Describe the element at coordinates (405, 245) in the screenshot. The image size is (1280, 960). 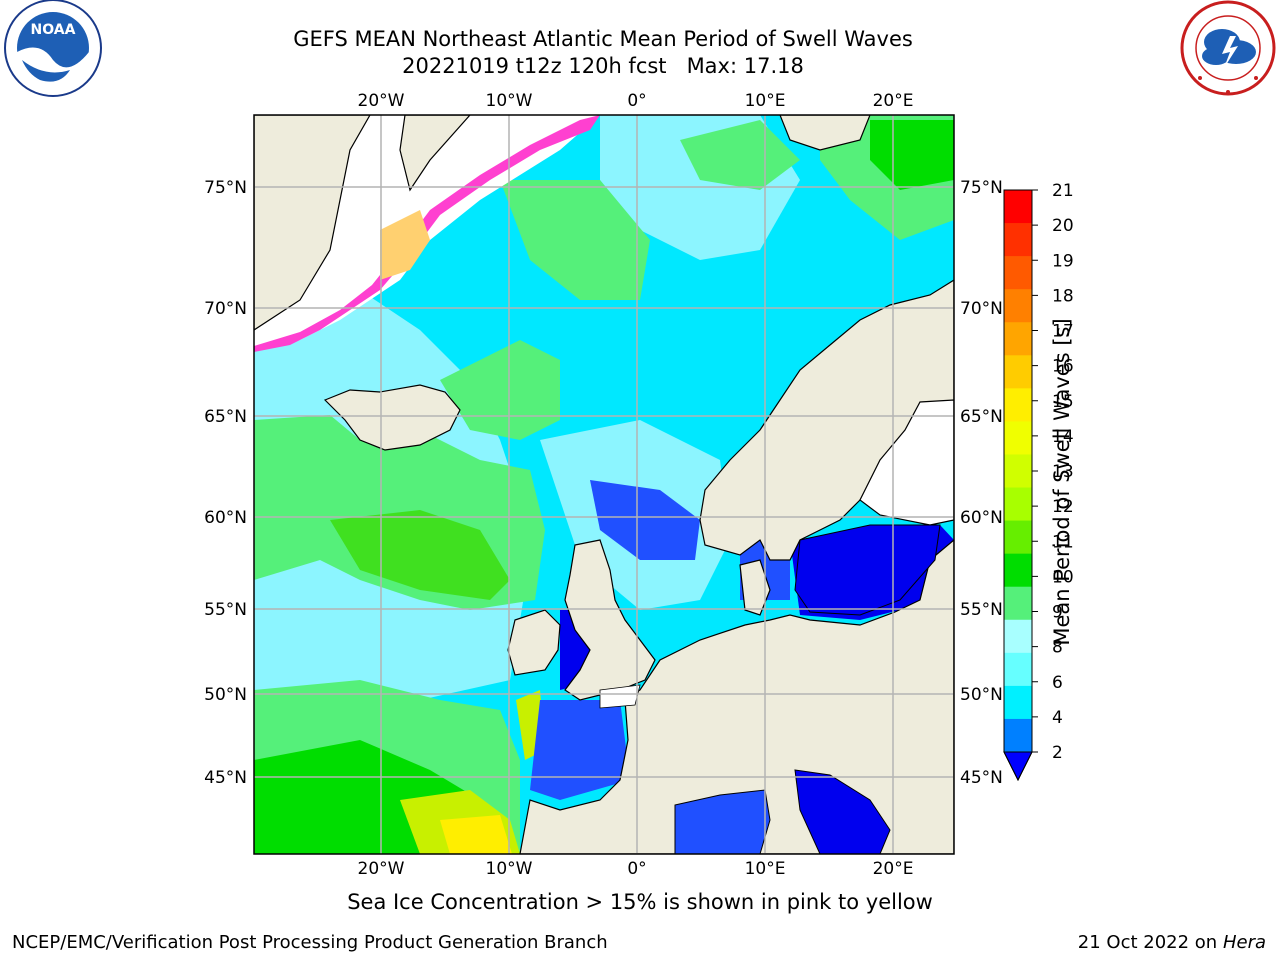
I see `sea-ice-yellow` at that location.